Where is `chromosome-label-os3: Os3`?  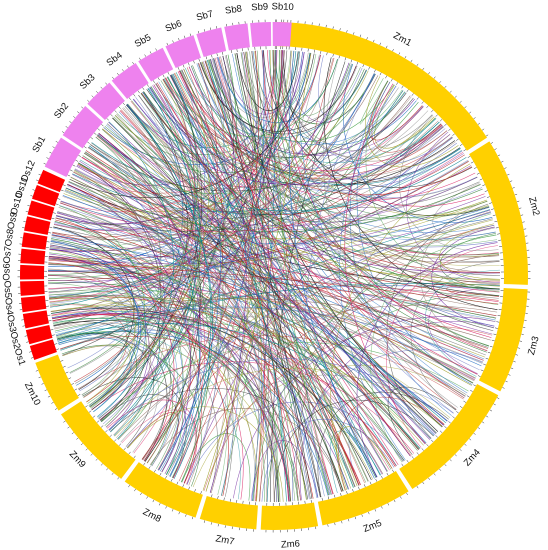 chromosome-label-os3: Os3 is located at coordinates (11, 323).